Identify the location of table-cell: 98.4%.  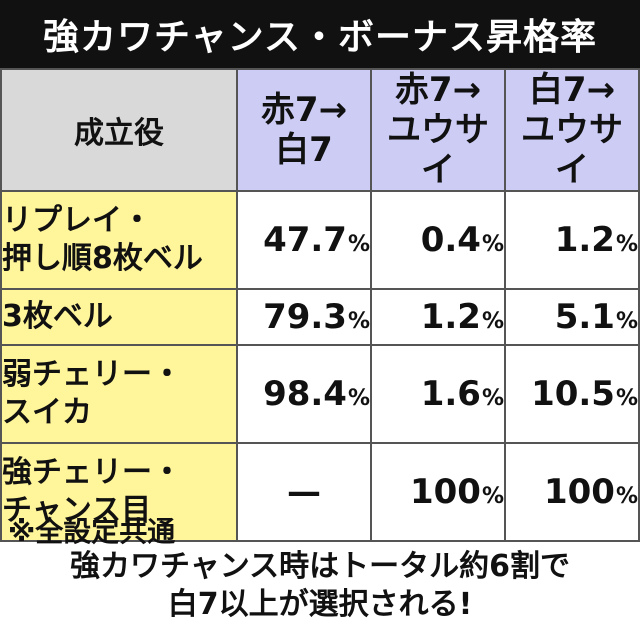
(304, 394).